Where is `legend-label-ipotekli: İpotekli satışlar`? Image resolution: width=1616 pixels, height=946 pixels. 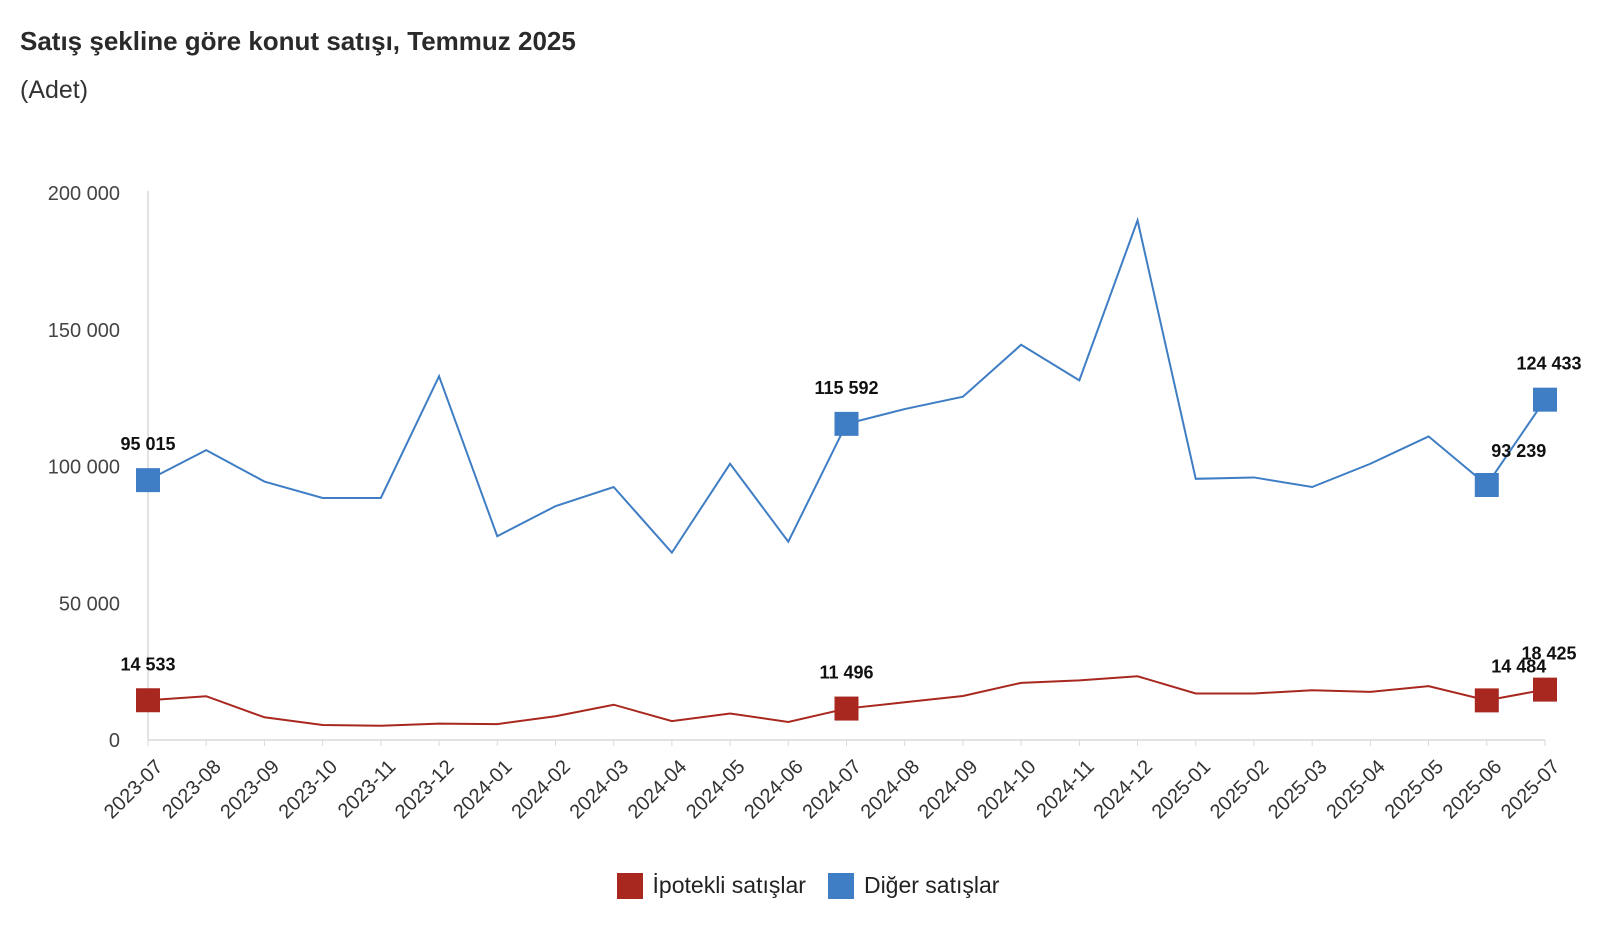 legend-label-ipotekli: İpotekli satışlar is located at coordinates (729, 885).